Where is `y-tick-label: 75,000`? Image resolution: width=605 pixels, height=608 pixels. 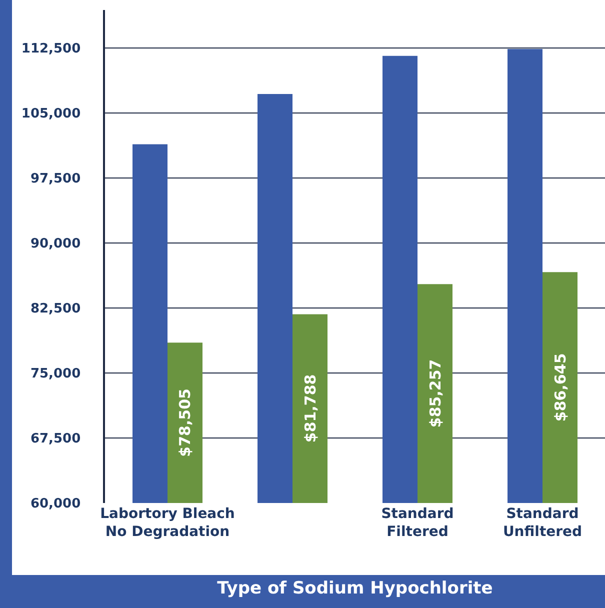 y-tick-label: 75,000 is located at coordinates (55, 374).